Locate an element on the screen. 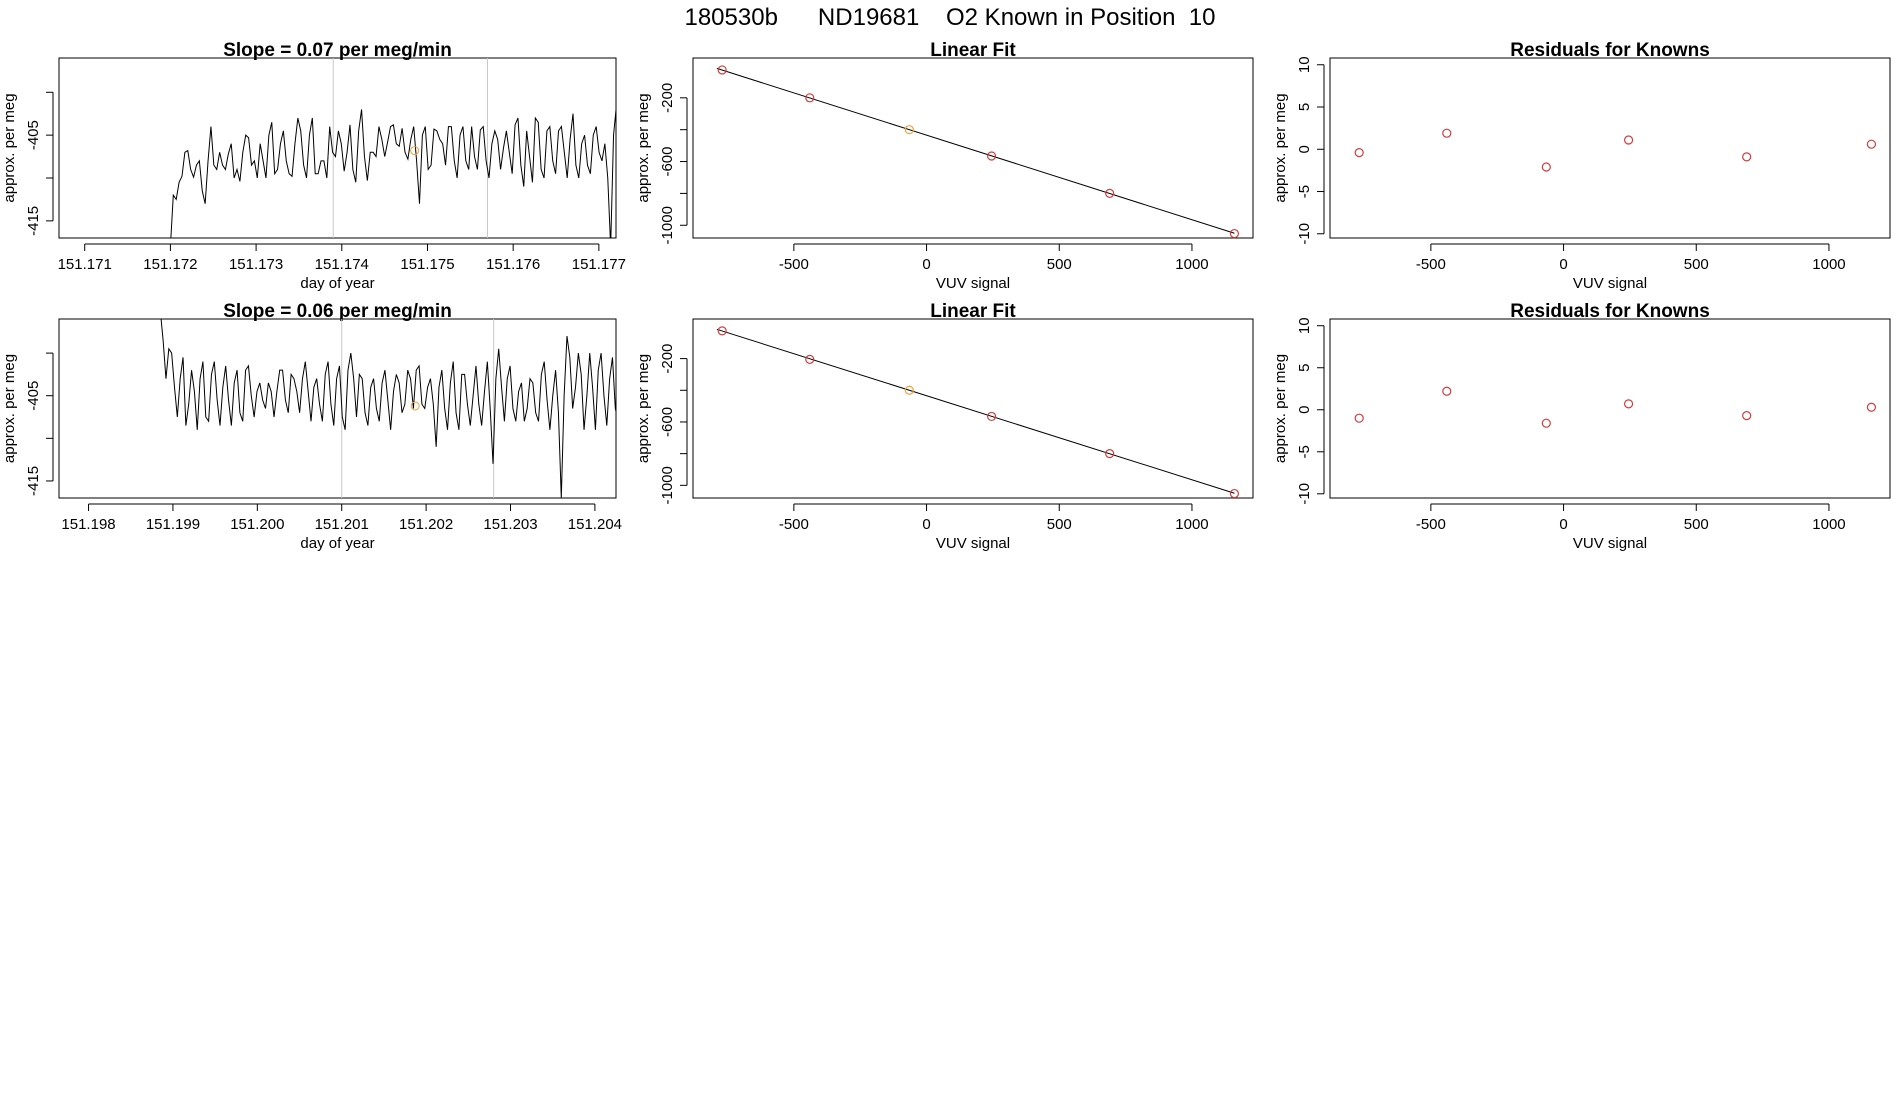  chart-title: Slope = 0.06 per meg/min is located at coordinates (337, 311).